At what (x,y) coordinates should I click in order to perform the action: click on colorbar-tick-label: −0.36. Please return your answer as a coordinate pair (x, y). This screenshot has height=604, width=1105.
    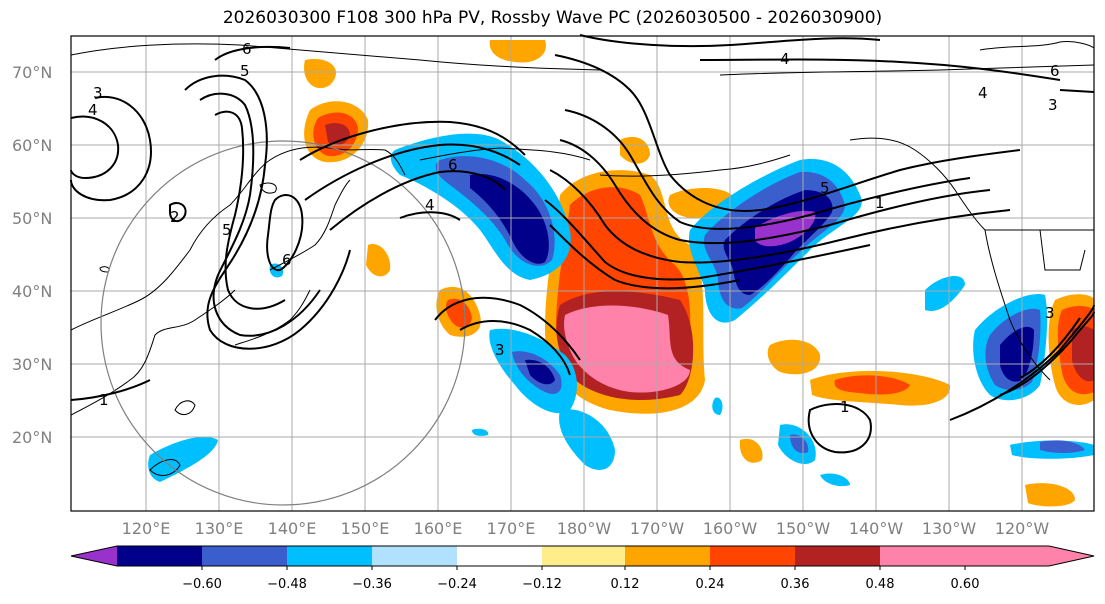
    Looking at the image, I should click on (372, 584).